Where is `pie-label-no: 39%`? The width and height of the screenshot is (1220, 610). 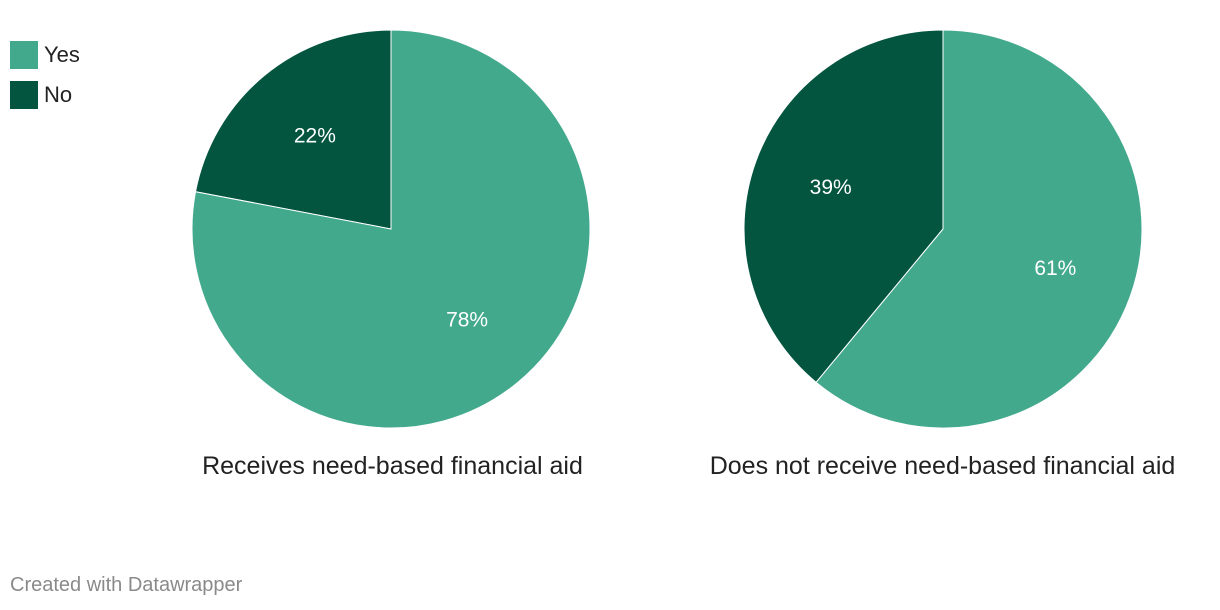
pie-label-no: 39% is located at coordinates (831, 187).